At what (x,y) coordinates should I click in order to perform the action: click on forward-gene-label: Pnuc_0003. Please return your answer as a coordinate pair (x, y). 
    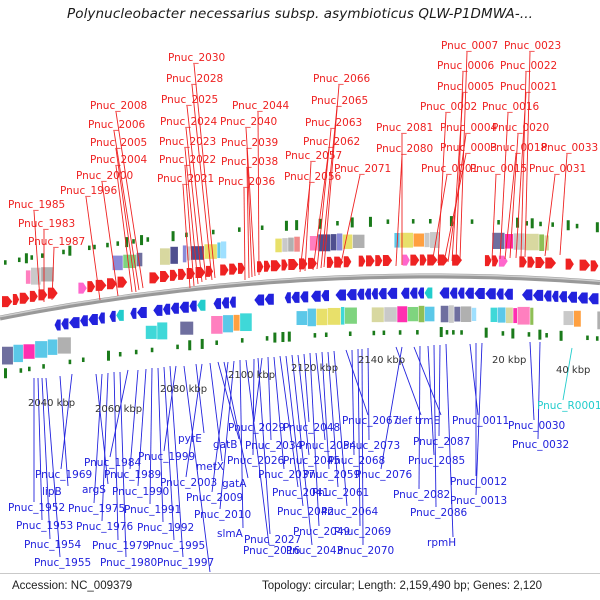
    Looking at the image, I should click on (469, 148).